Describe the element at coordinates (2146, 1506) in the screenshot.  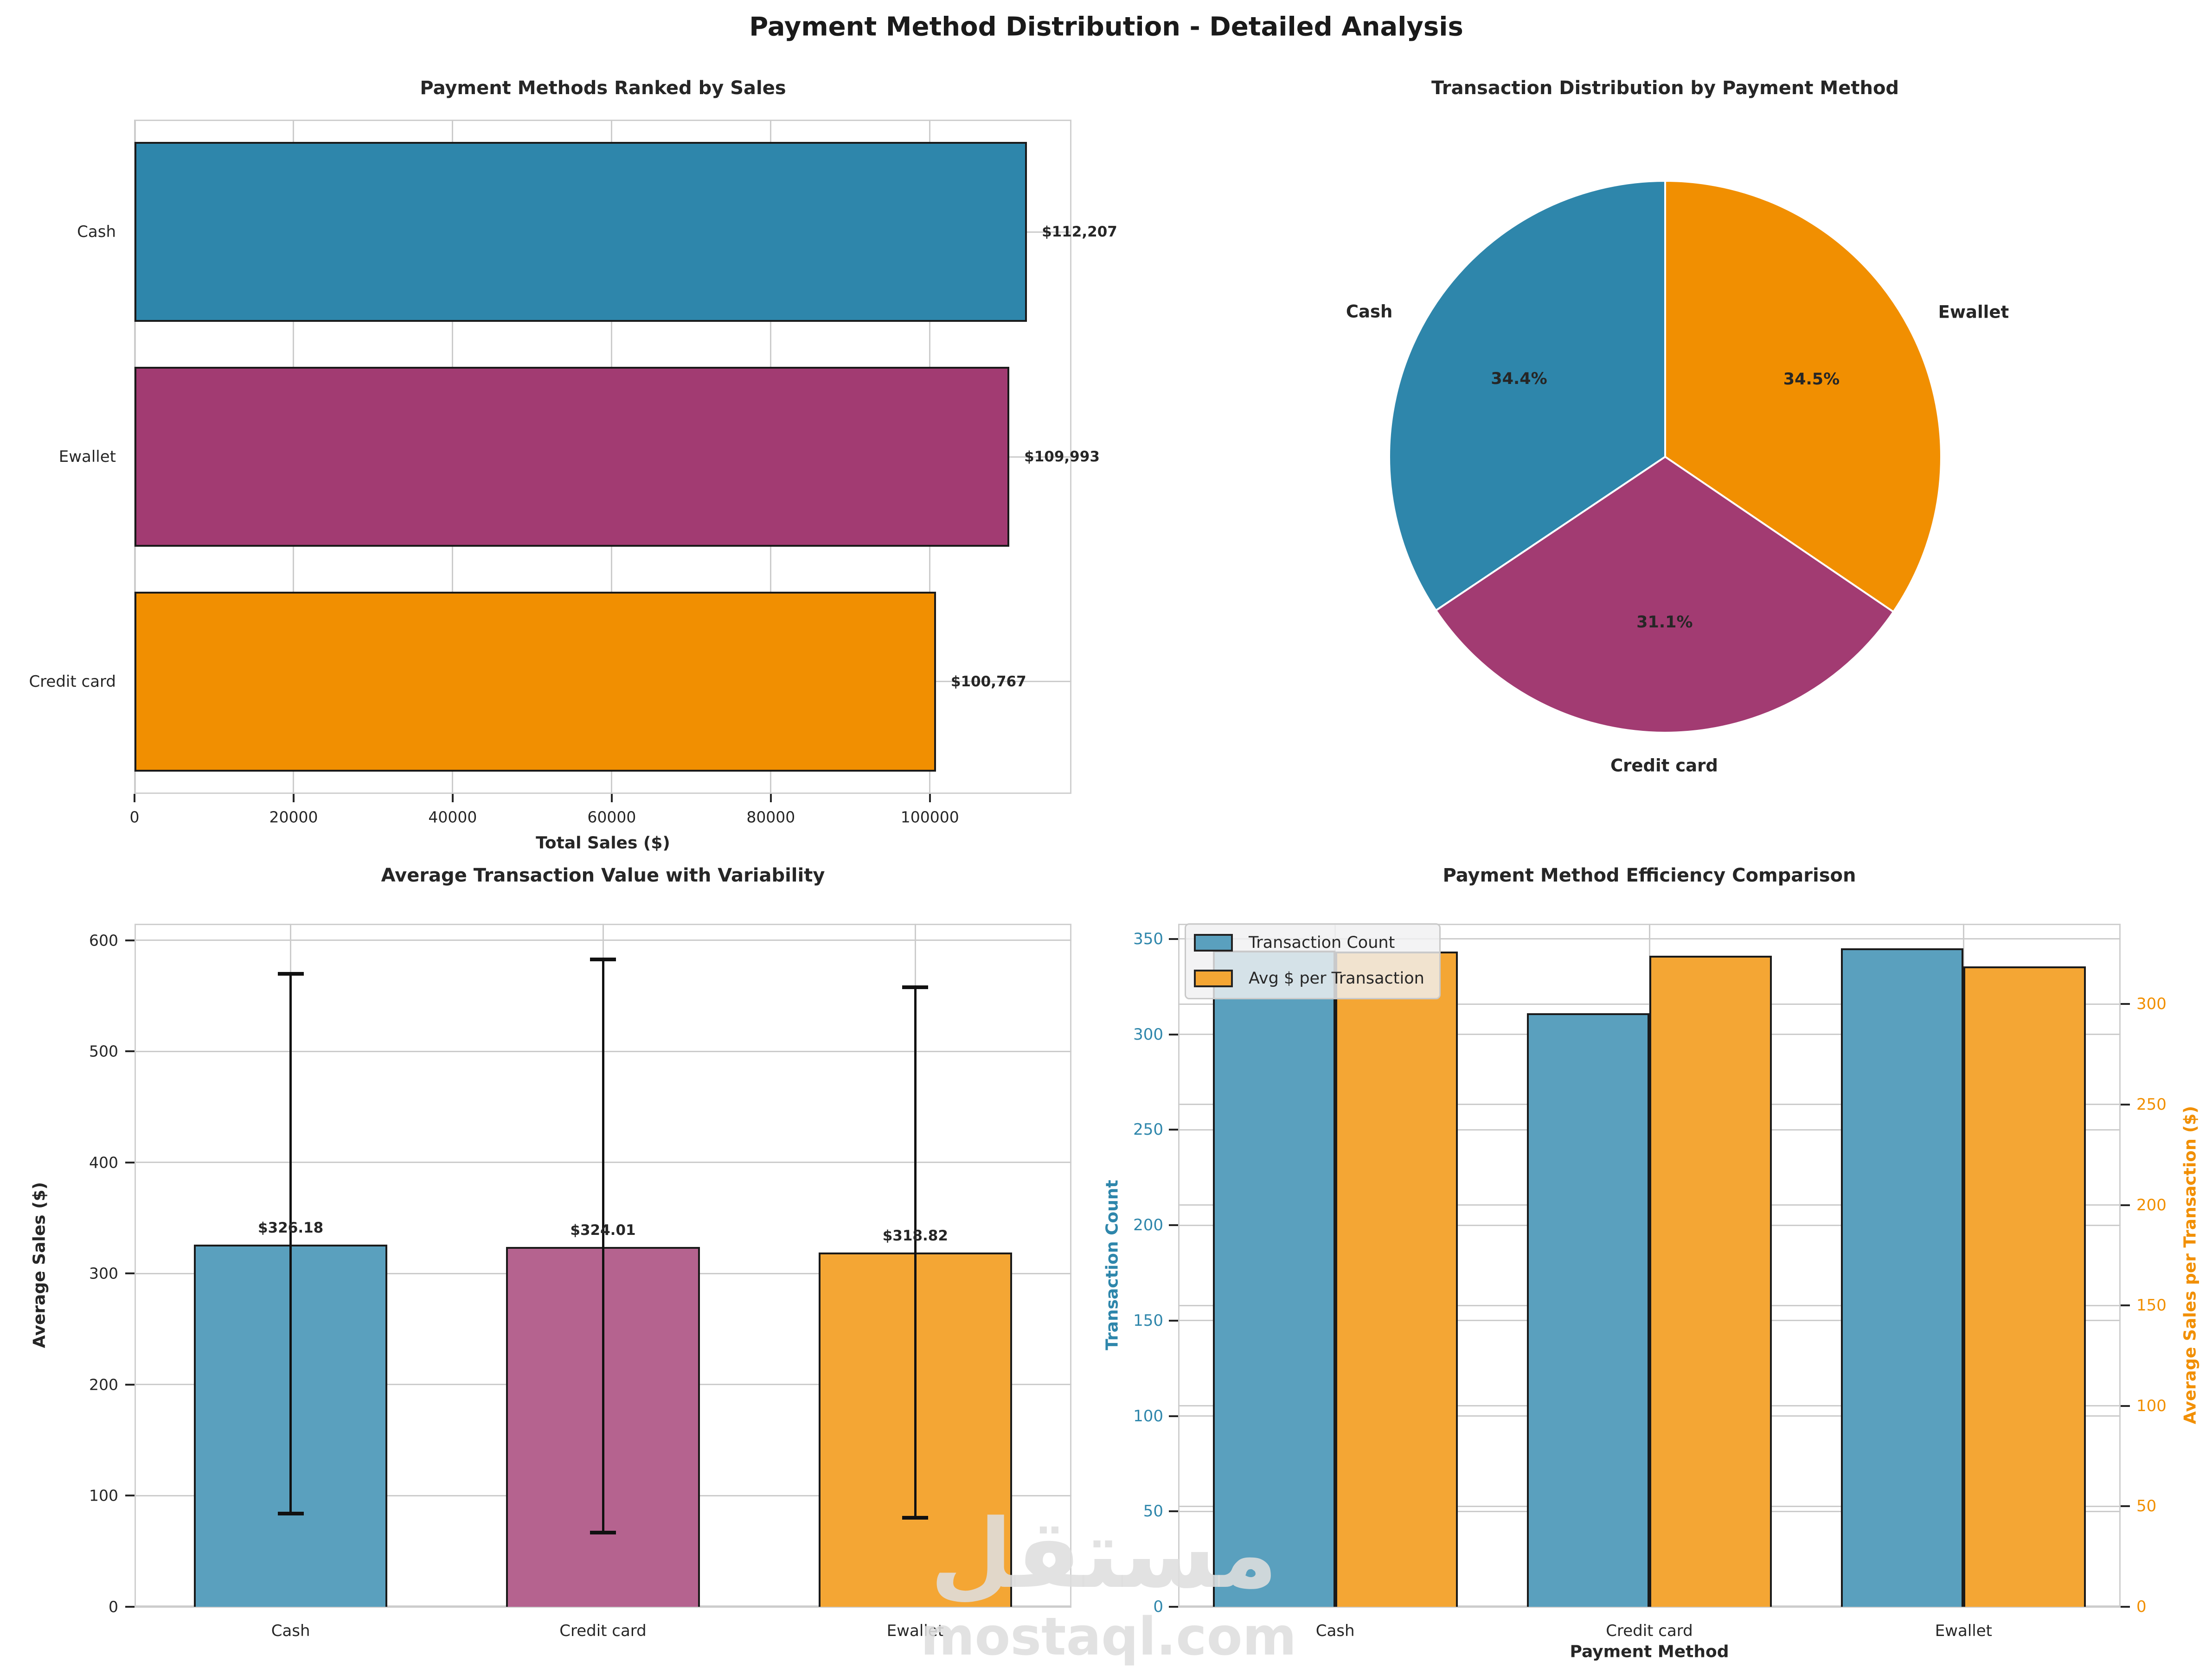
I see `right-y-tick-label: 50` at that location.